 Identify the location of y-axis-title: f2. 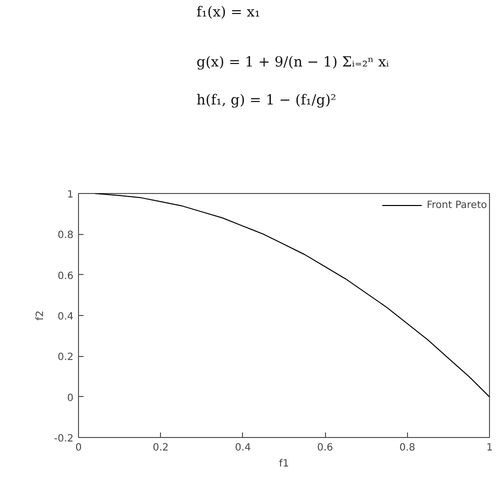
(40, 315).